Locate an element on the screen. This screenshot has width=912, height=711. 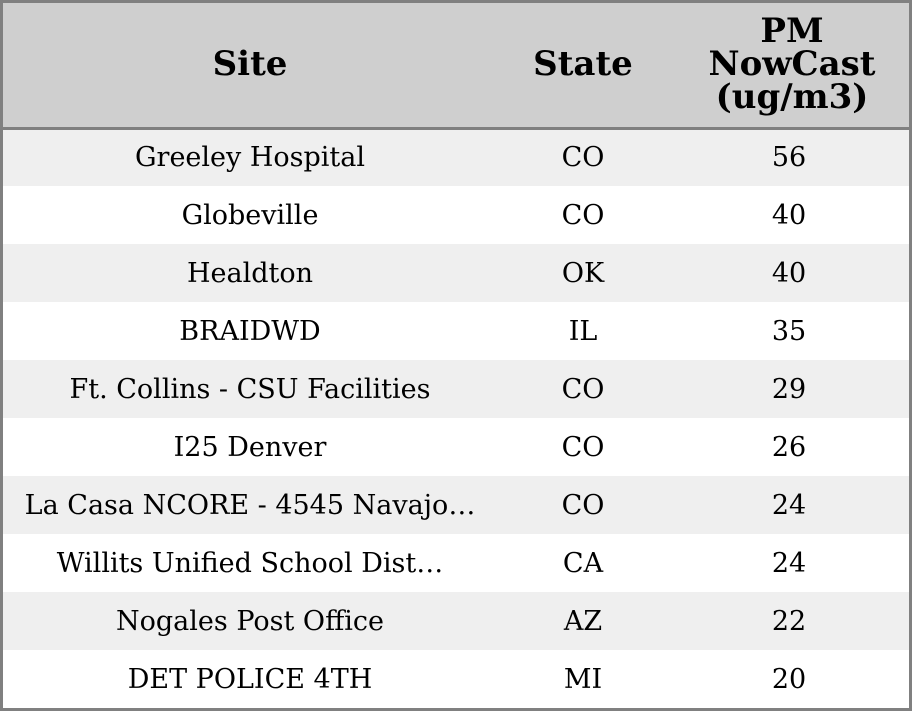
header-pm-line-1: PM is located at coordinates (792, 31).